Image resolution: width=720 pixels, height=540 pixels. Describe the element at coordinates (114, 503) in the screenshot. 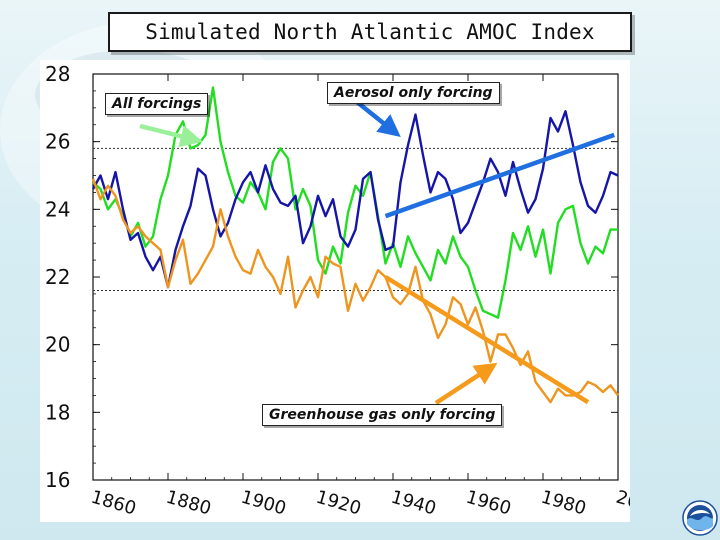

I see `x-tick-label: 1860` at that location.